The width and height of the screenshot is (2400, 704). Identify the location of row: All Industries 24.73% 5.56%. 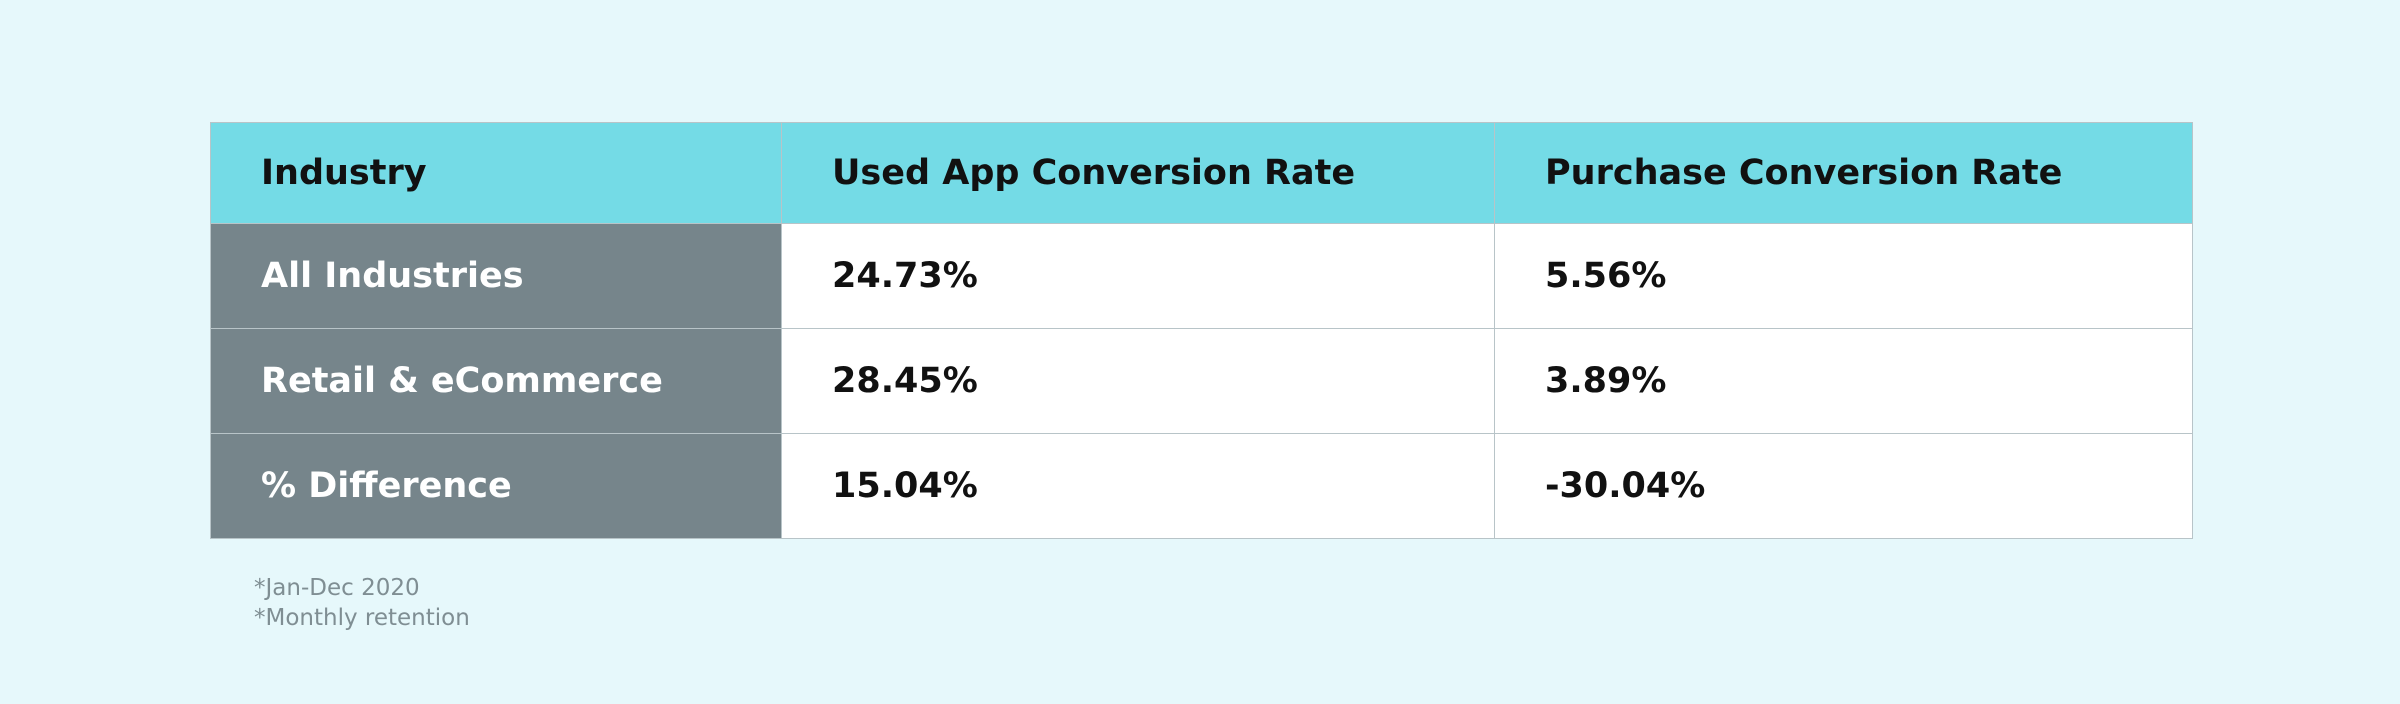
(1201, 276).